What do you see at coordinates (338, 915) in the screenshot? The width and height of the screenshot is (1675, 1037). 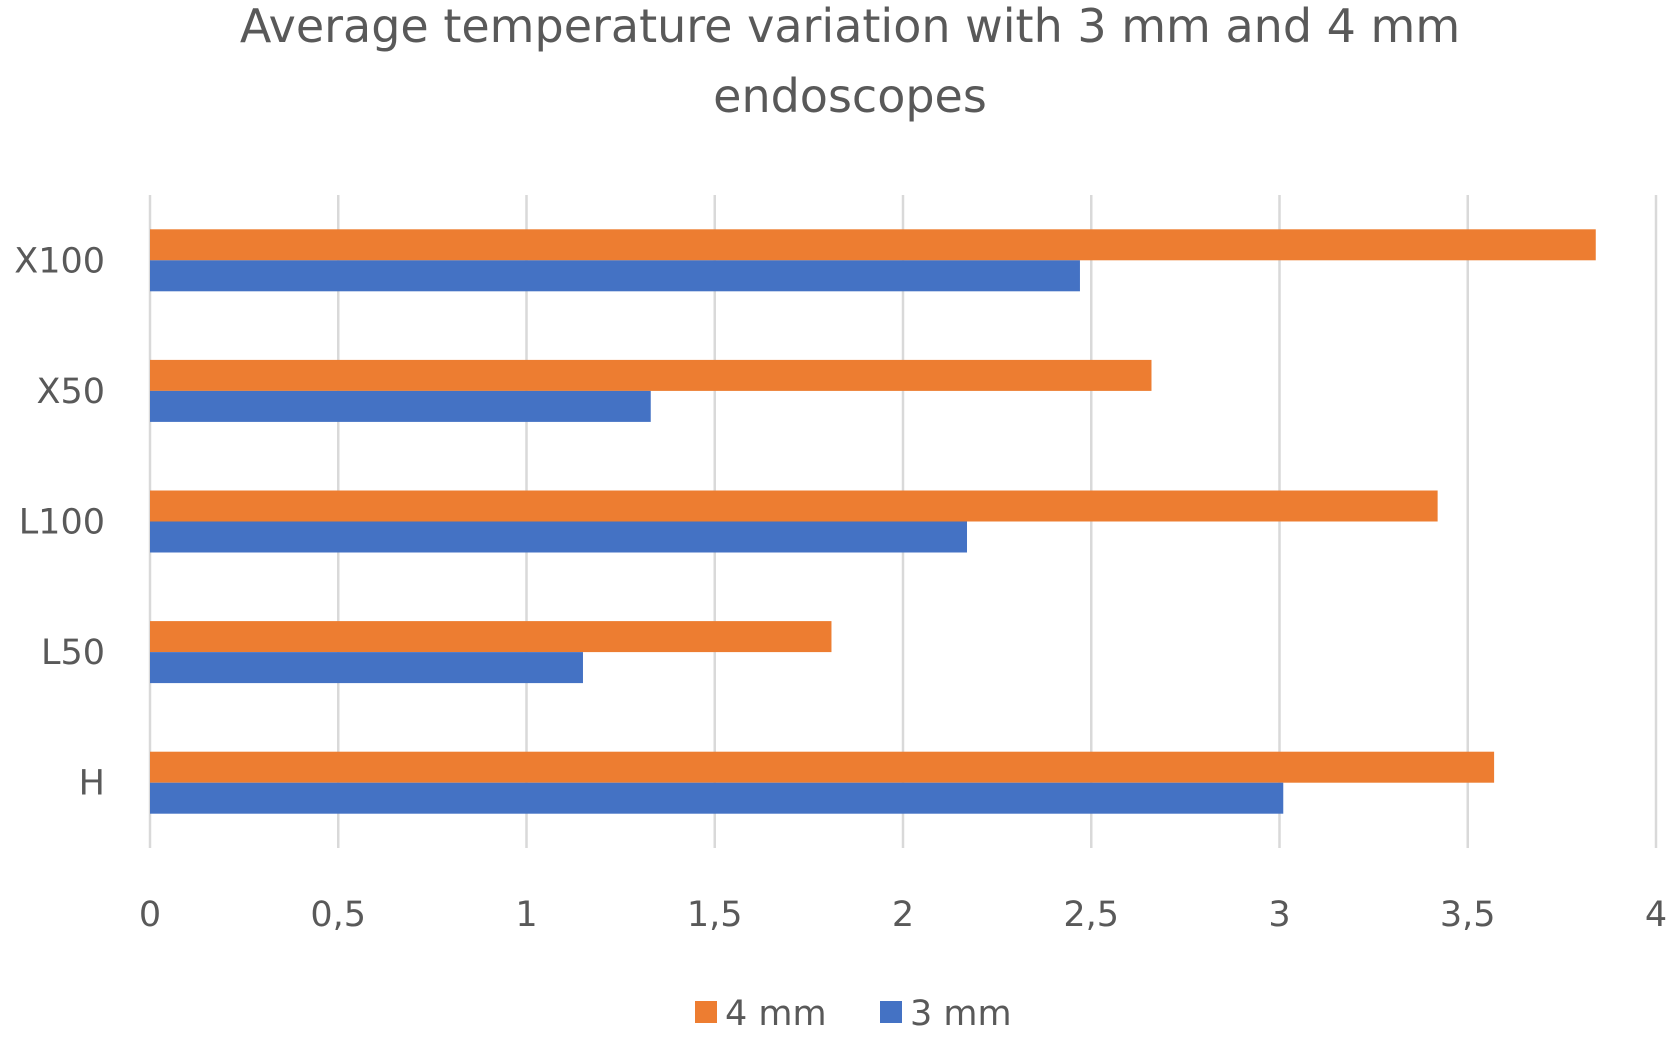 I see `x-tick-label: 0,5` at bounding box center [338, 915].